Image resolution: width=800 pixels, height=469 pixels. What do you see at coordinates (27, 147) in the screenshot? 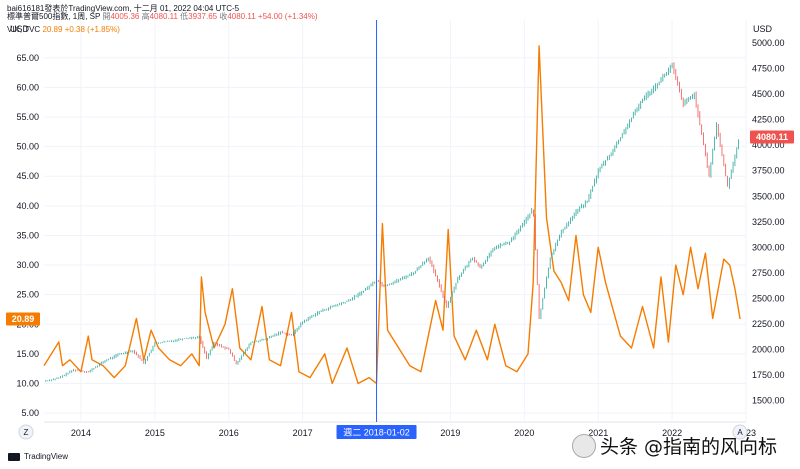
I see `left-tick-label: 50.00` at bounding box center [27, 147].